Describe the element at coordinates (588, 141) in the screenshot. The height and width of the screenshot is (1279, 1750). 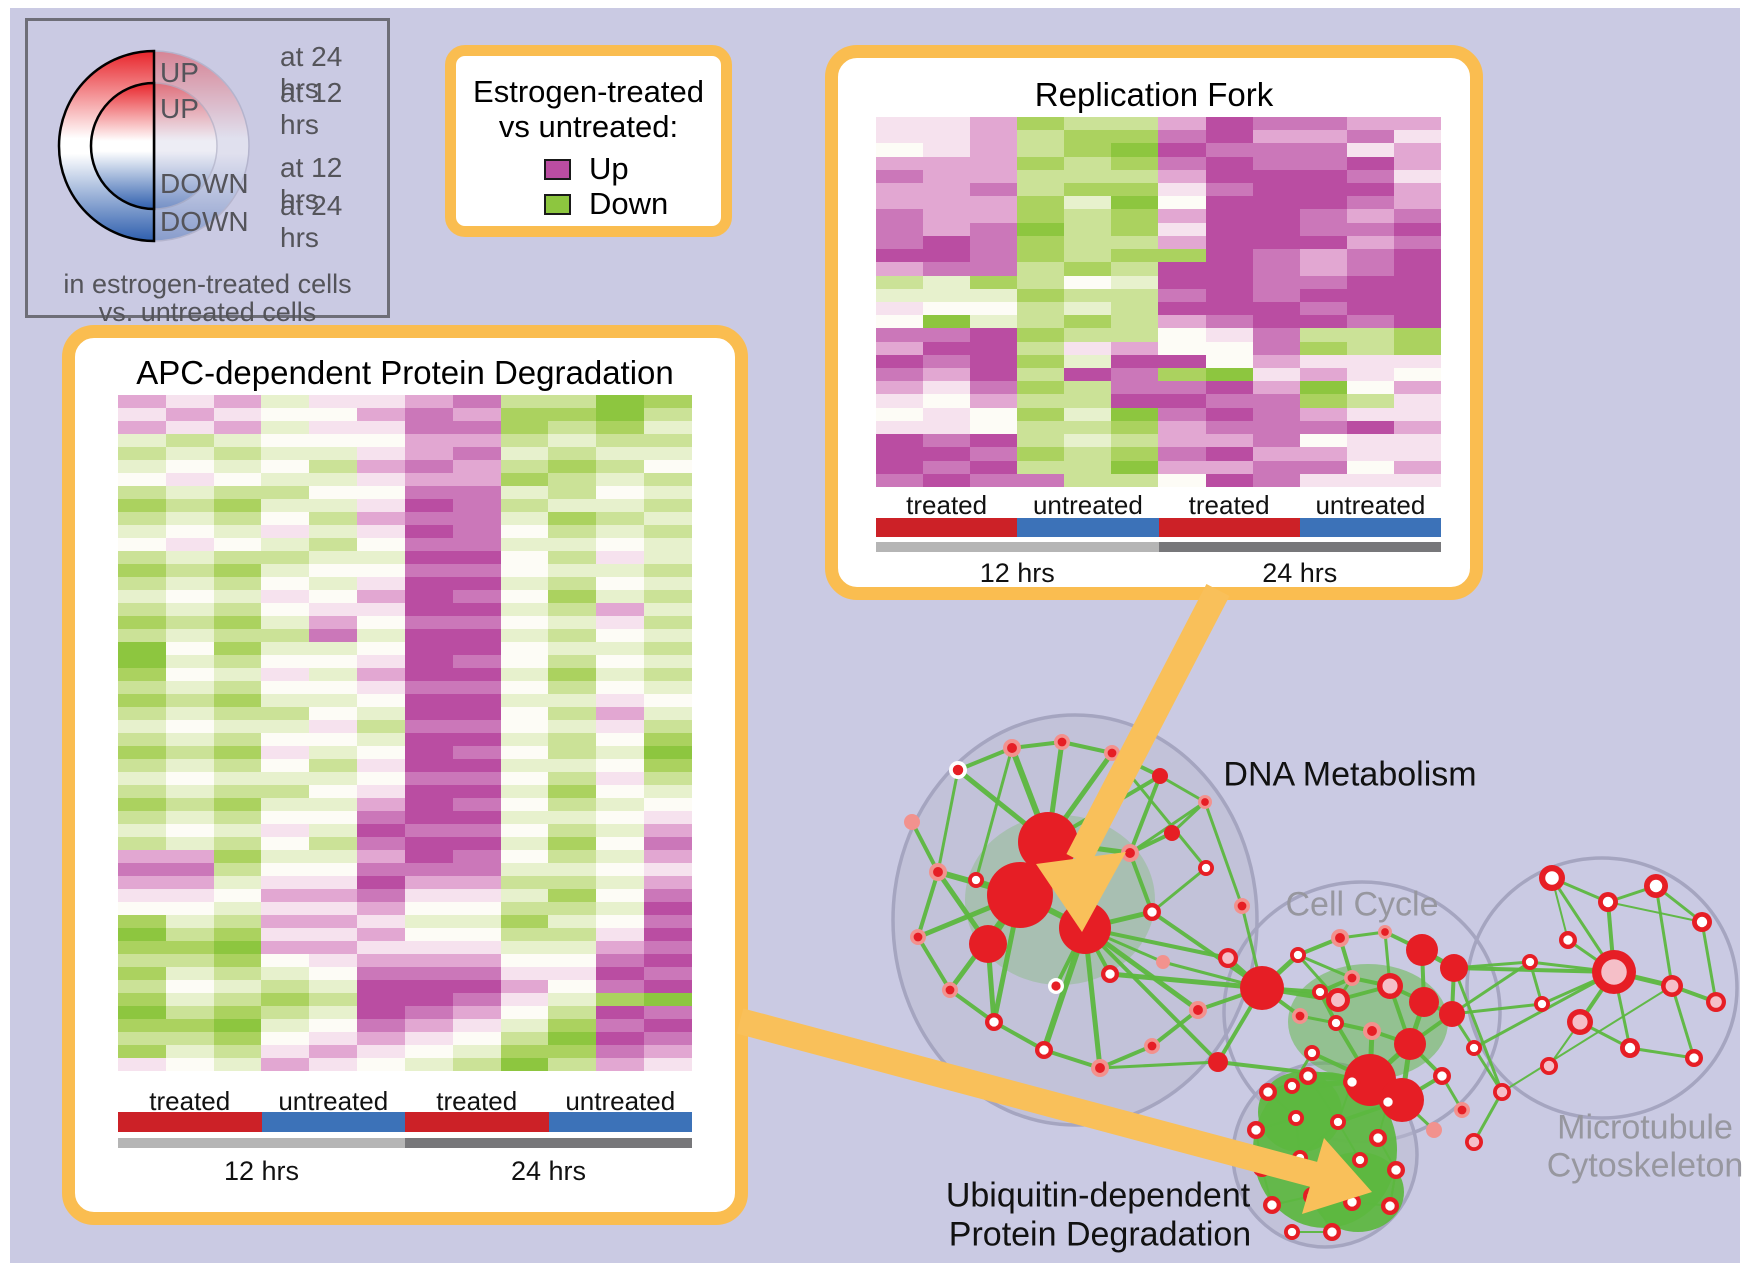
I see `updown-legend-box: Estrogen-treated vs untreated: Up Down` at that location.